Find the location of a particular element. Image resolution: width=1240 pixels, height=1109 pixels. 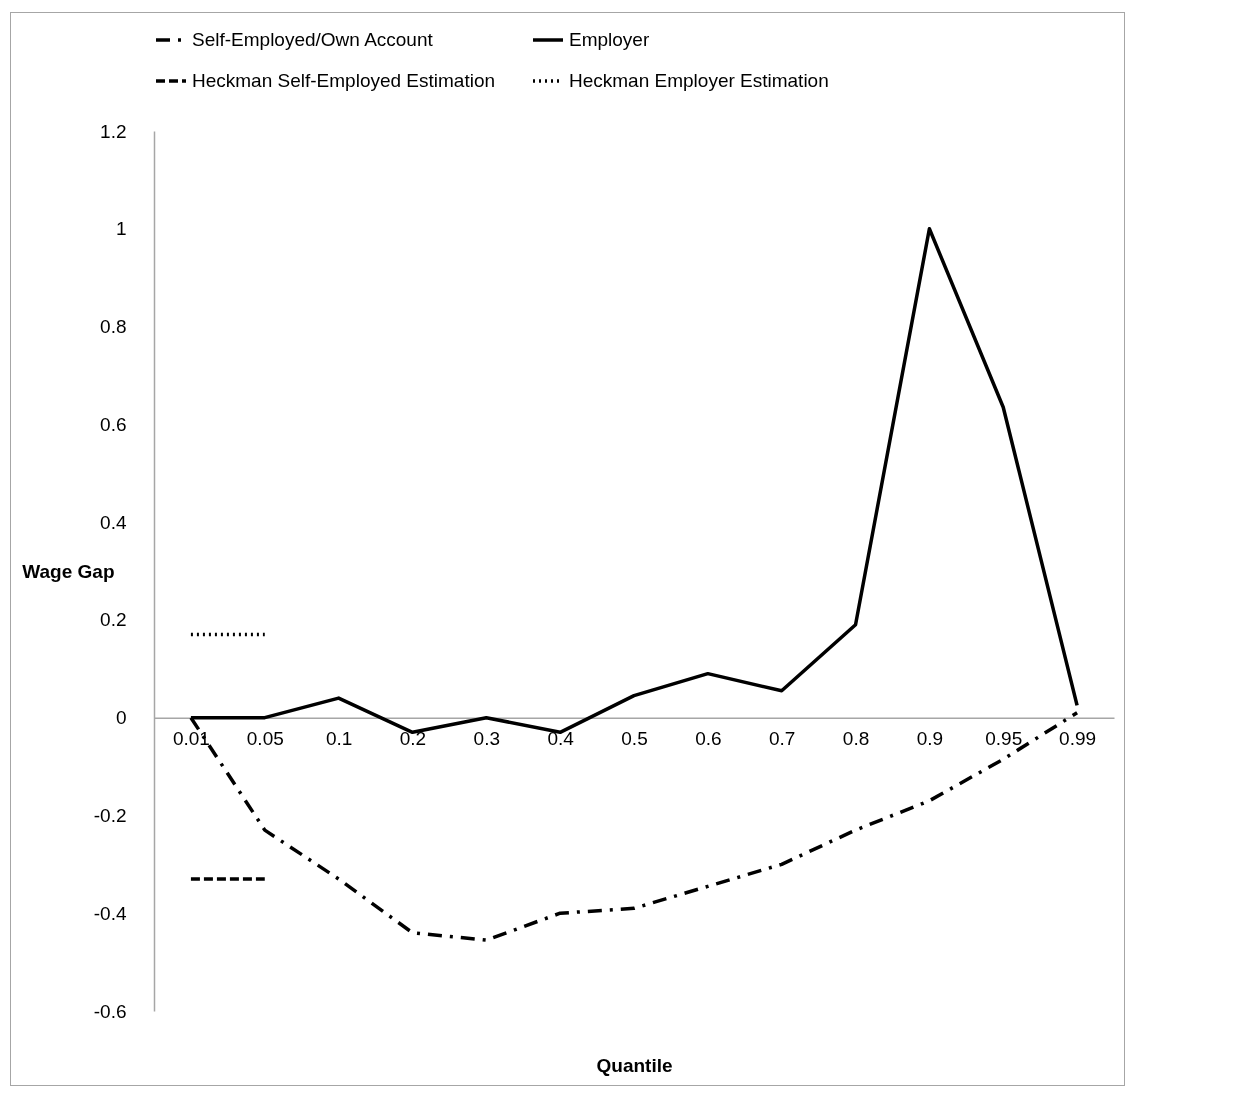

x-tick-label: 0.05 is located at coordinates (265, 739).